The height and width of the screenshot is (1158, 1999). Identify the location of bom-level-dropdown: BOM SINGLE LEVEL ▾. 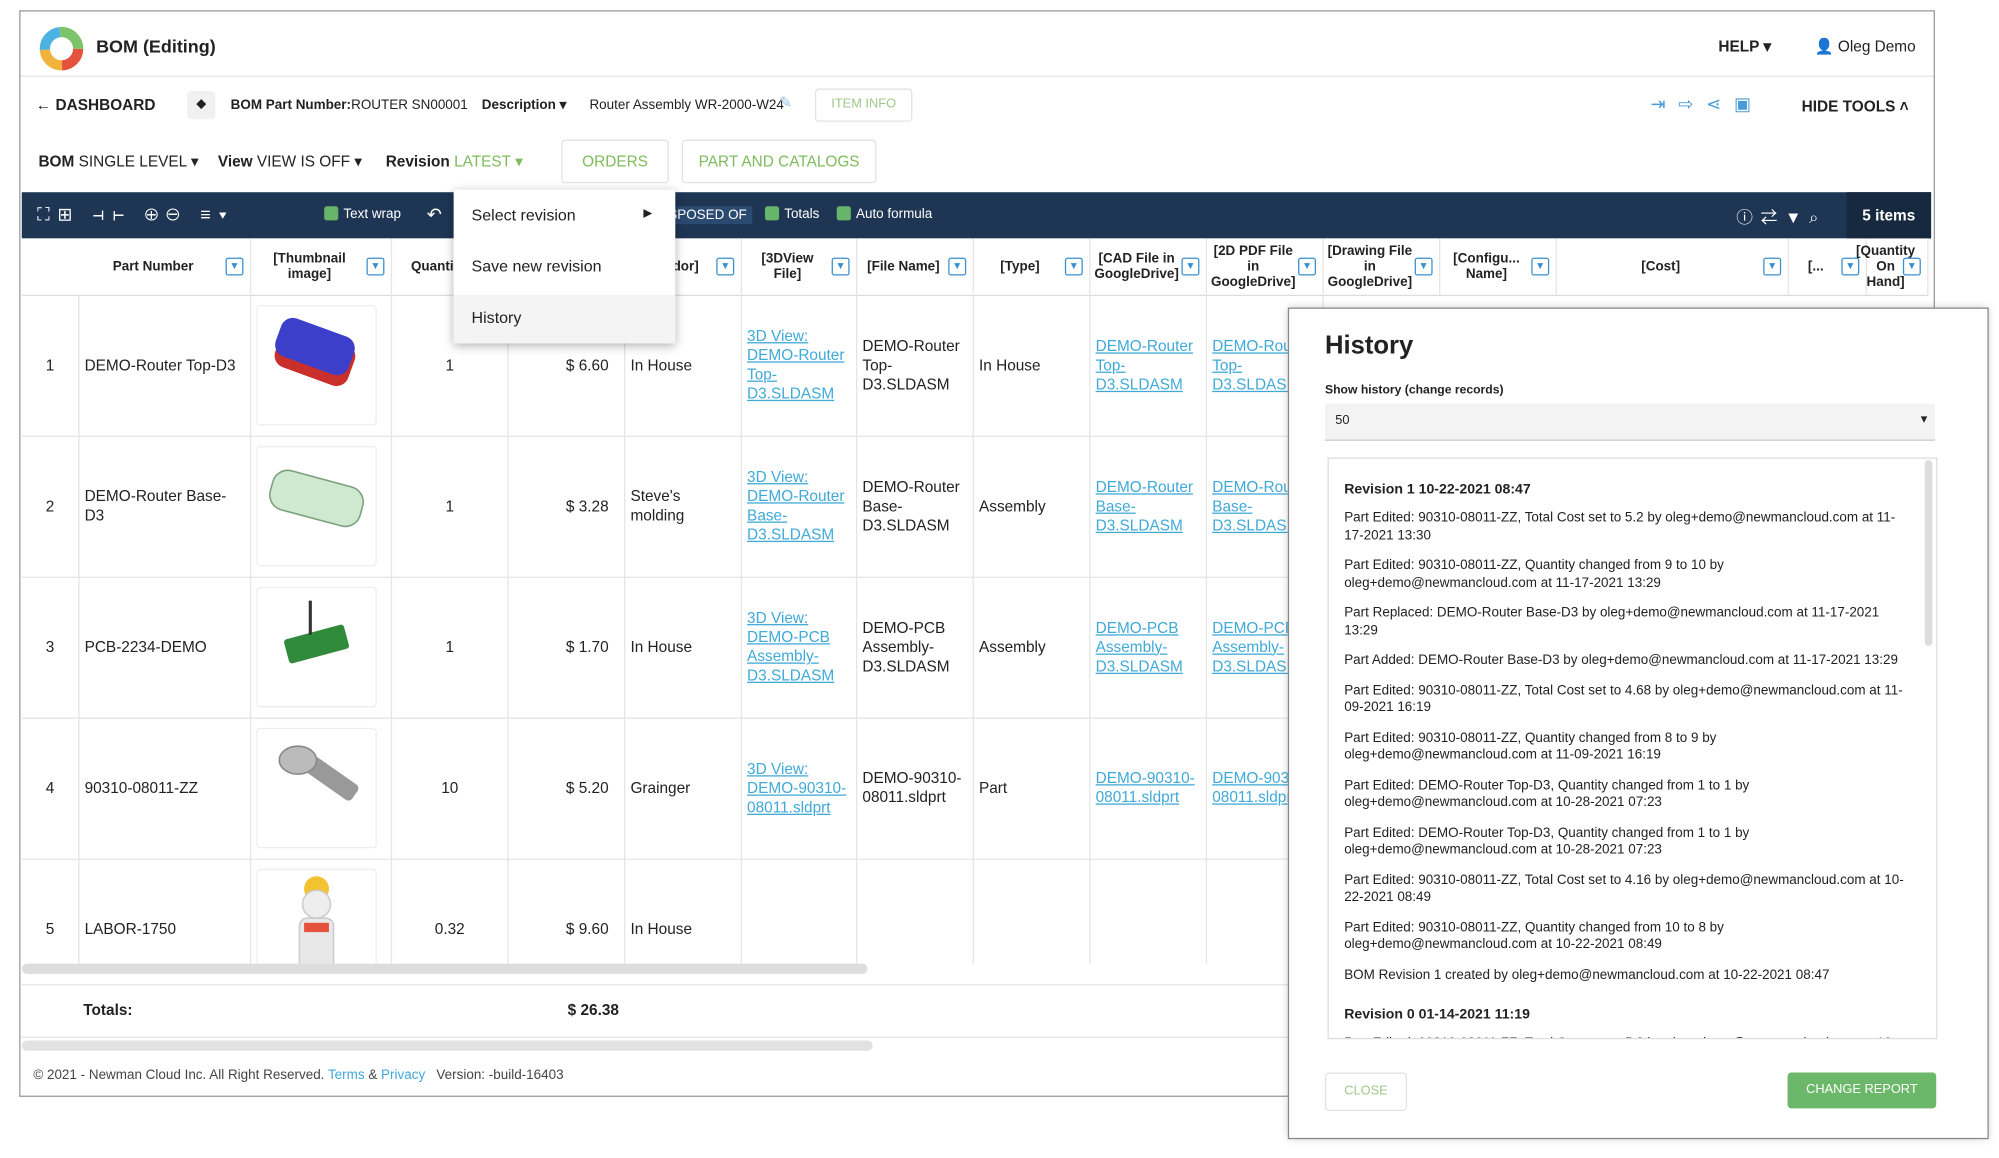
(118, 161).